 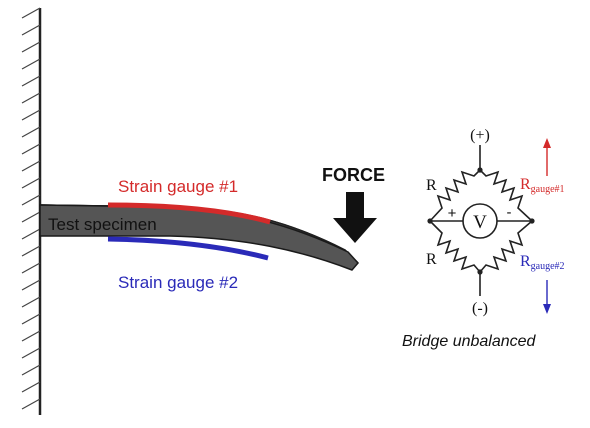 What do you see at coordinates (102, 224) in the screenshot?
I see `specimen-label: Test specimen` at bounding box center [102, 224].